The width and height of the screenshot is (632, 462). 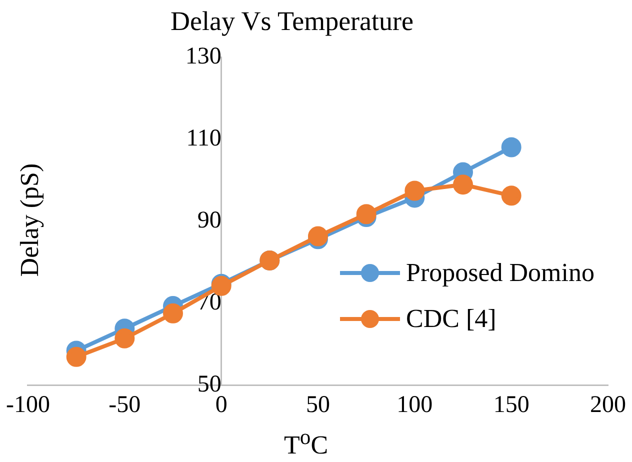 I want to click on chart-title: Delay Vs Temperature, so click(x=292, y=21).